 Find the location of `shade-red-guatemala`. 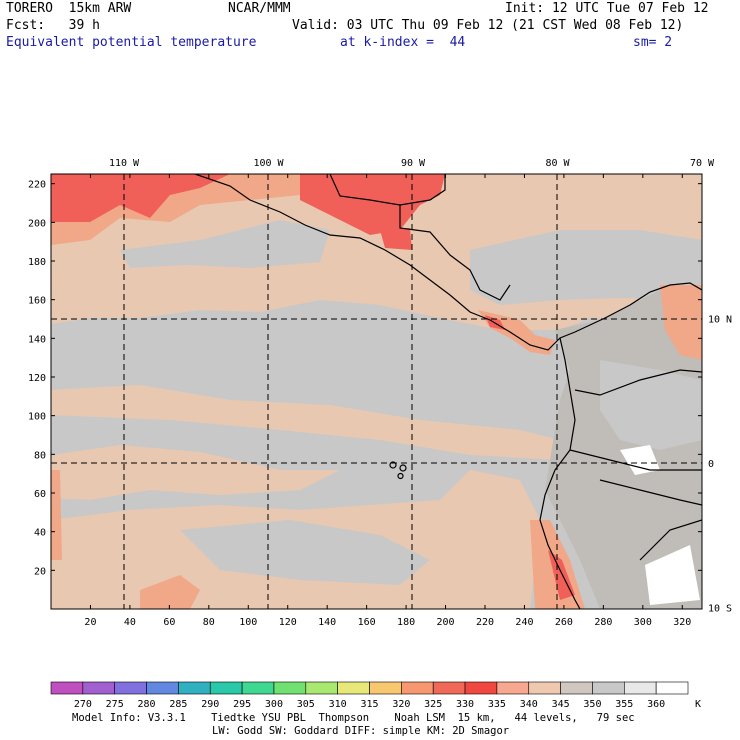

shade-red-guatemala is located at coordinates (396, 239).